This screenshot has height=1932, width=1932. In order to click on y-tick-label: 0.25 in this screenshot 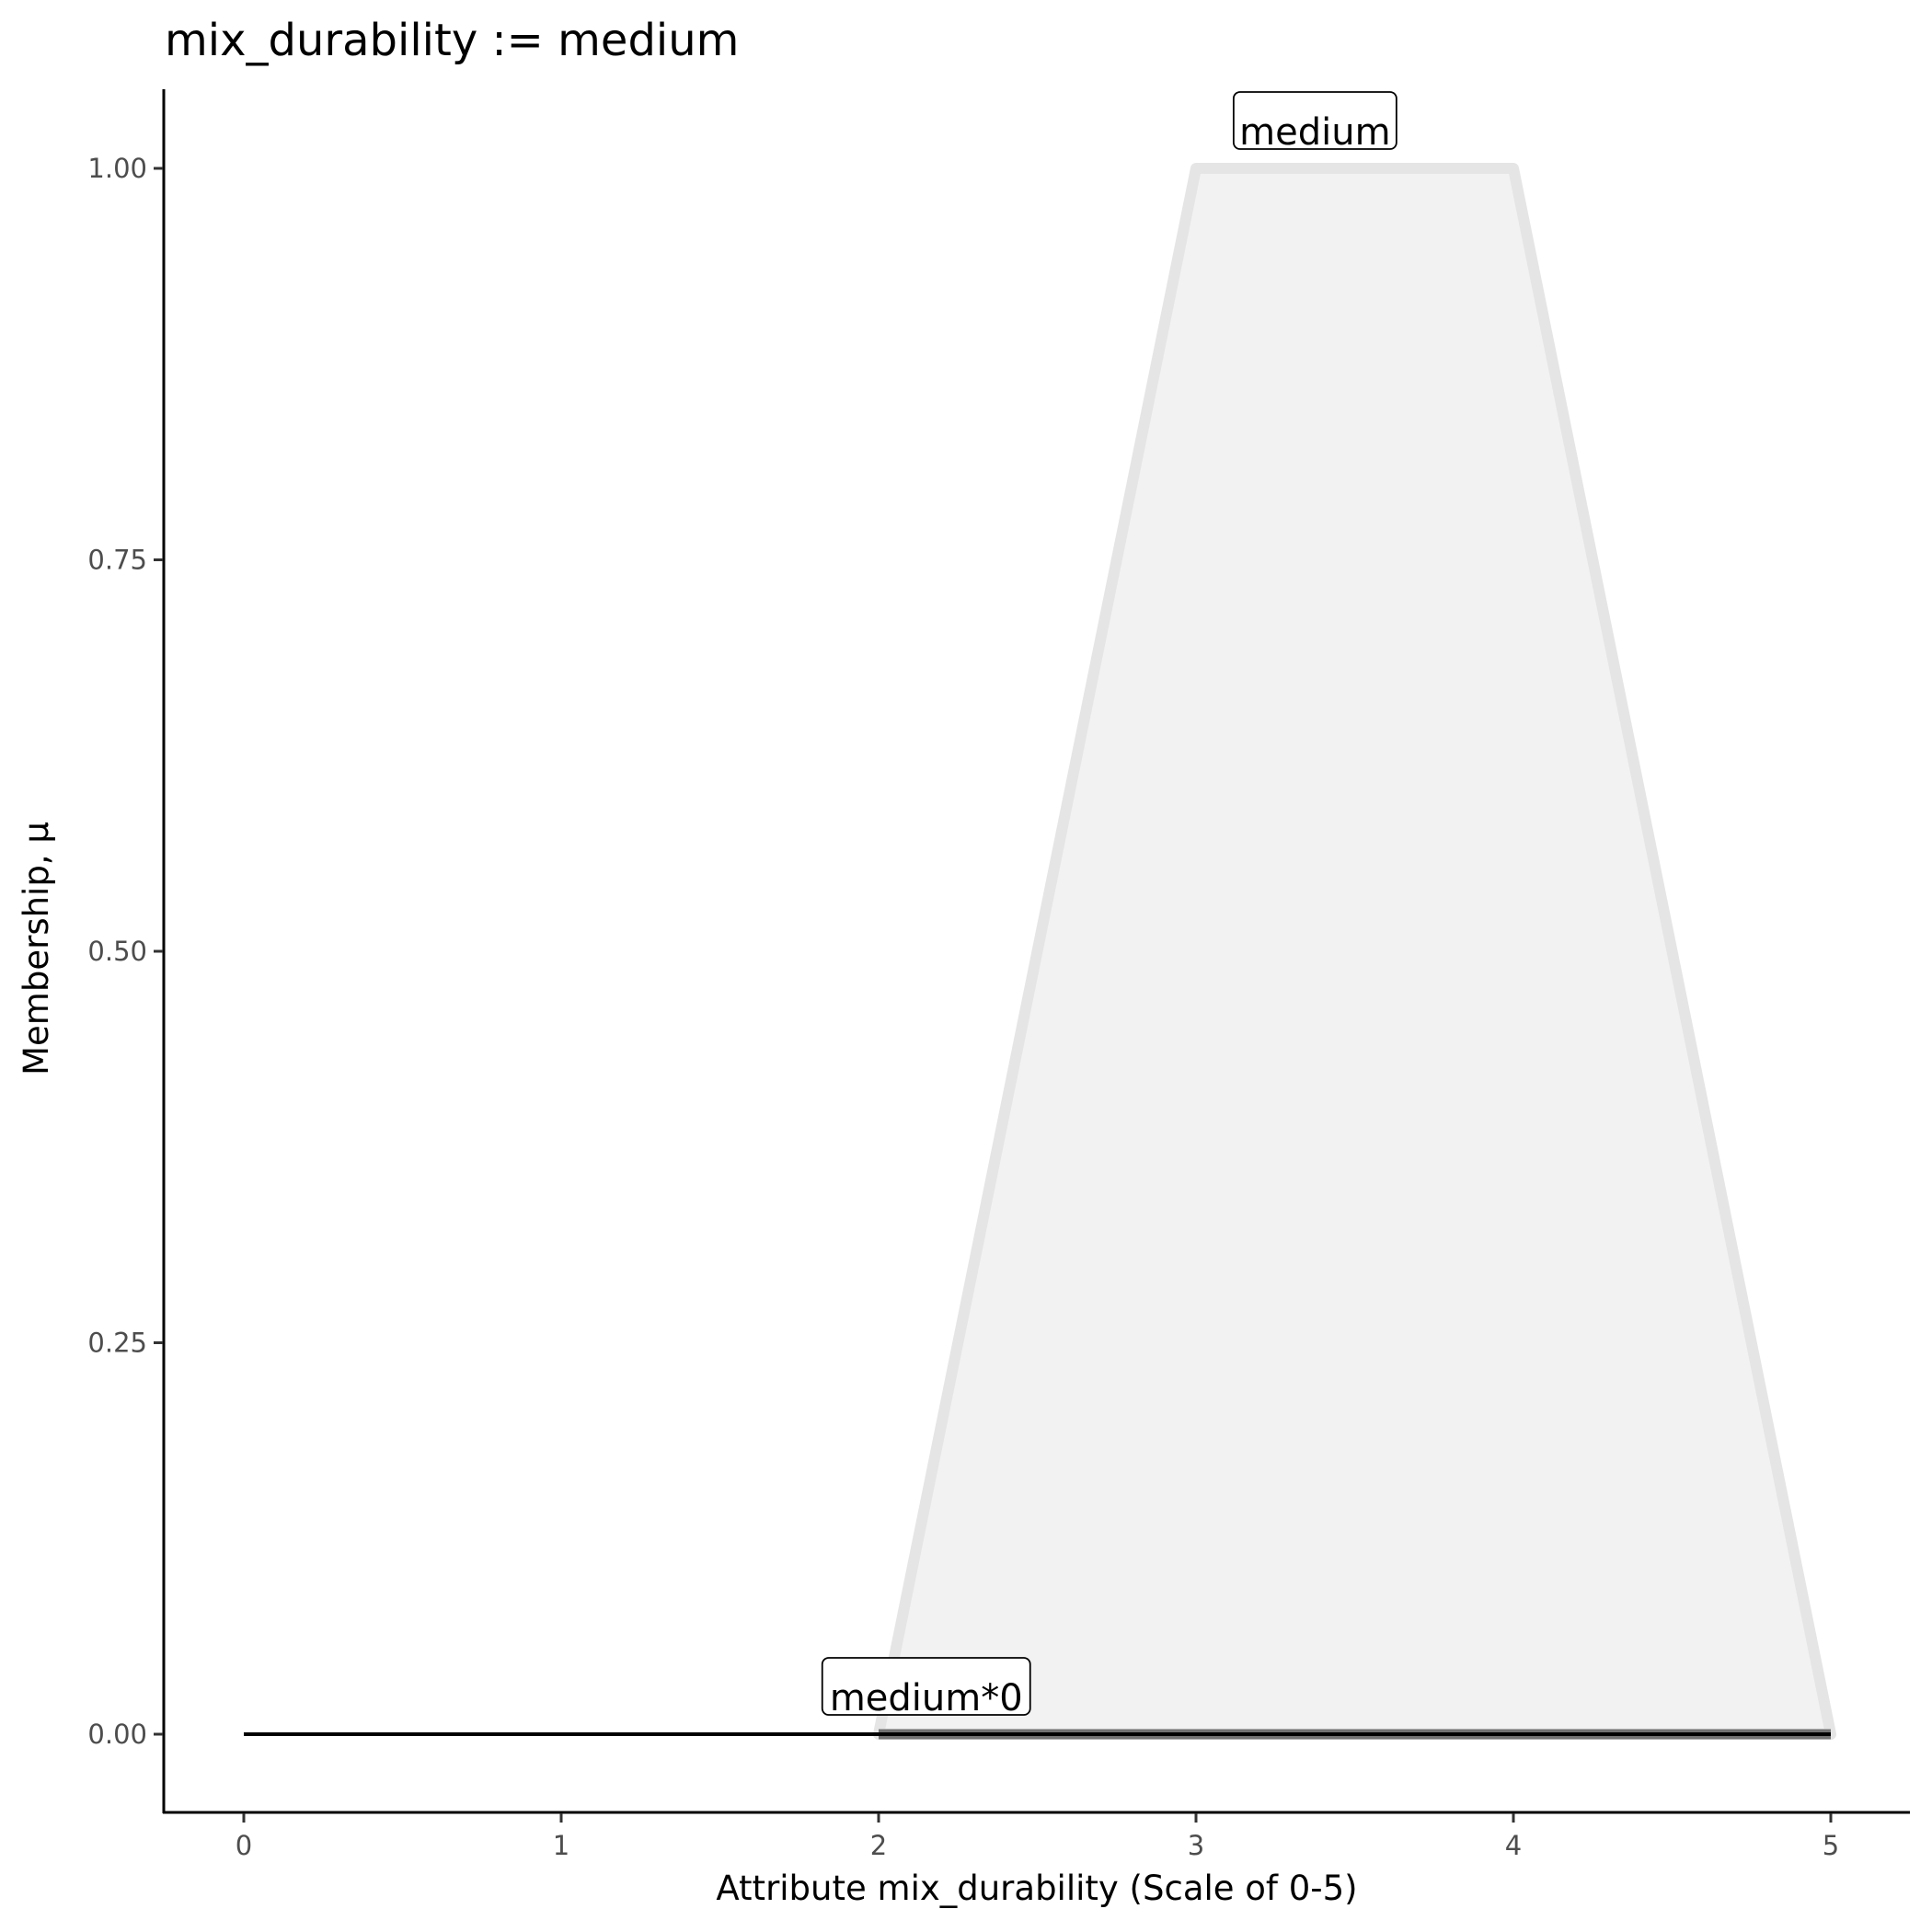, I will do `click(117, 1343)`.